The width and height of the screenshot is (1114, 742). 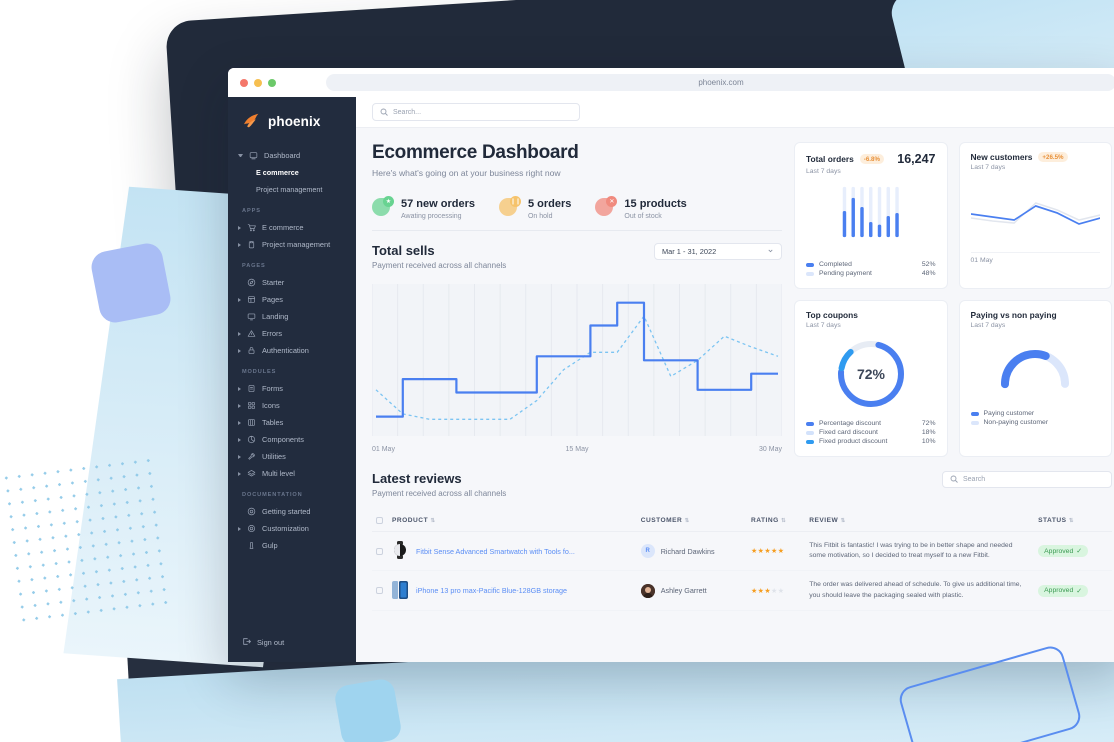 What do you see at coordinates (251, 227) in the screenshot?
I see `cart-icon` at bounding box center [251, 227].